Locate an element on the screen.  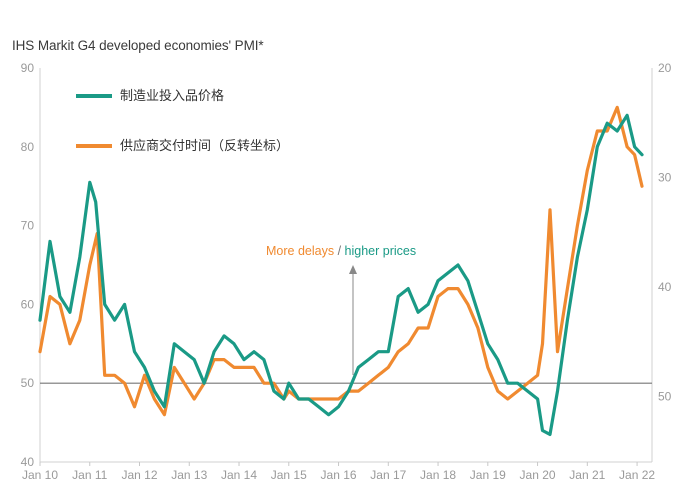
svg-text: More delays / higher prices is located at coordinates (341, 251).